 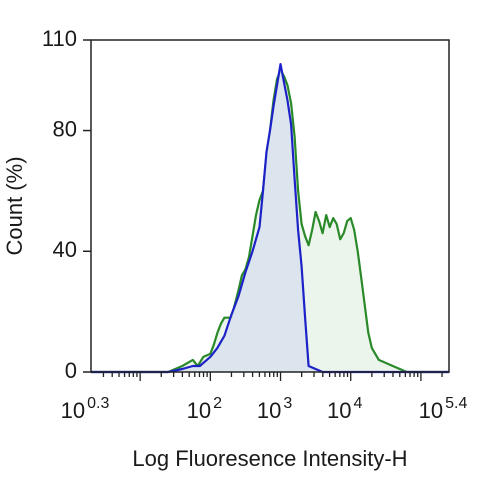 I want to click on x-tick-label: 10 2, so click(x=204, y=409).